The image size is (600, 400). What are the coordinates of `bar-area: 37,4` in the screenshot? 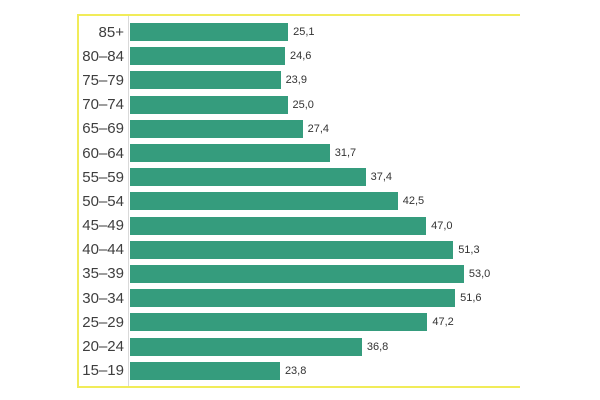 It's located at (324, 177).